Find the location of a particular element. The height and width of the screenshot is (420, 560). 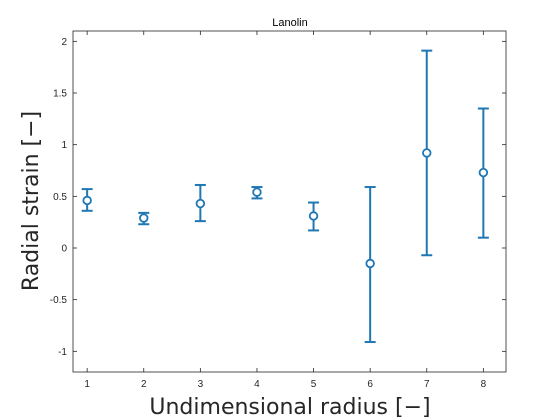

y-tick-label: 0 is located at coordinates (64, 249).